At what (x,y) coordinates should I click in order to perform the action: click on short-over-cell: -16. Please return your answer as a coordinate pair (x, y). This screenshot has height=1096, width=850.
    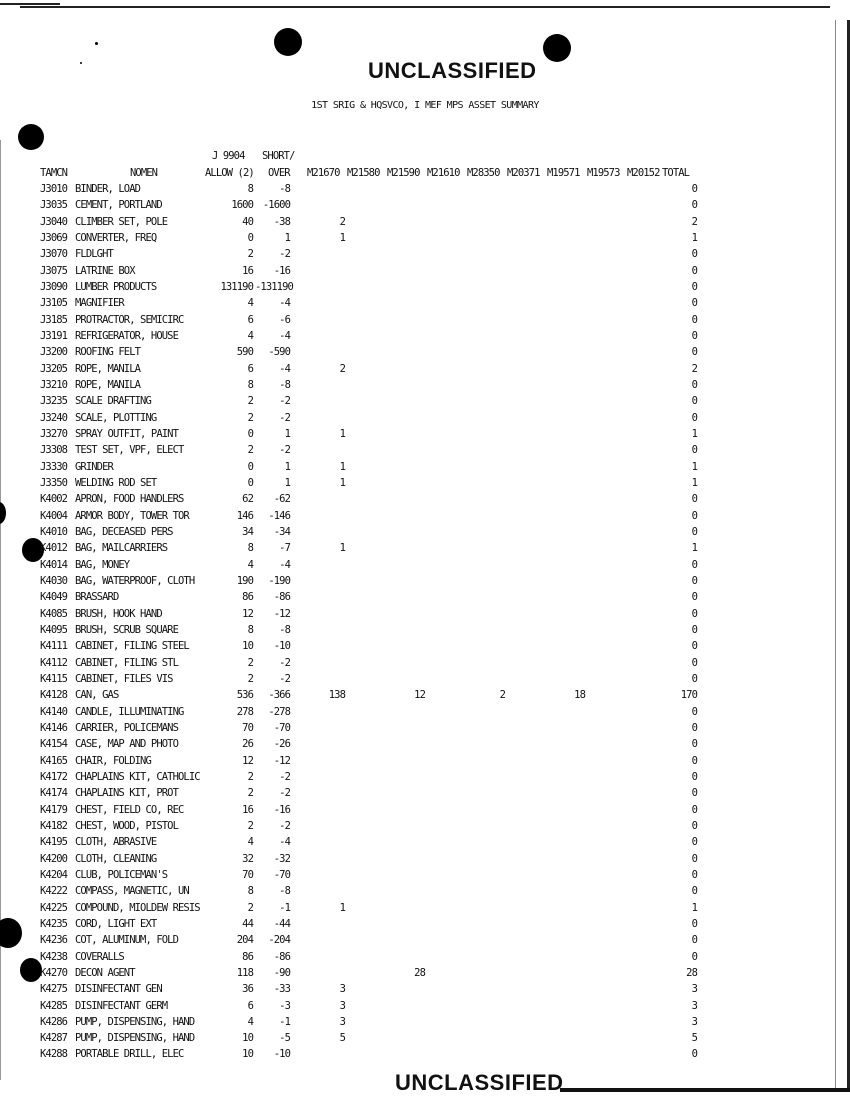
    Looking at the image, I should click on (282, 809).